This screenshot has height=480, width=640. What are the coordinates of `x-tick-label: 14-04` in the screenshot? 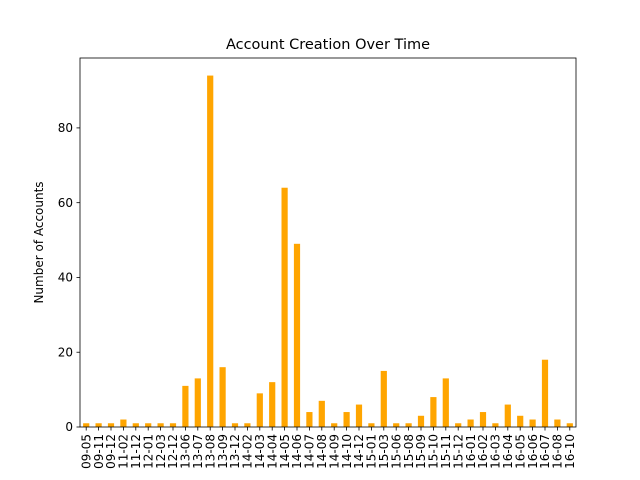 It's located at (272, 451).